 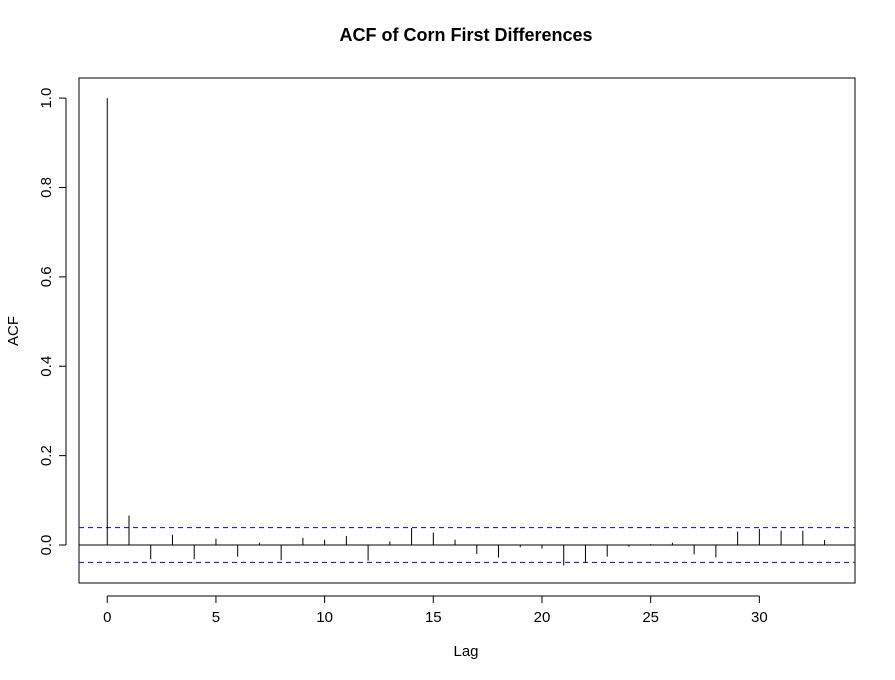 I want to click on x-tick-label-0: 0, so click(x=107, y=617).